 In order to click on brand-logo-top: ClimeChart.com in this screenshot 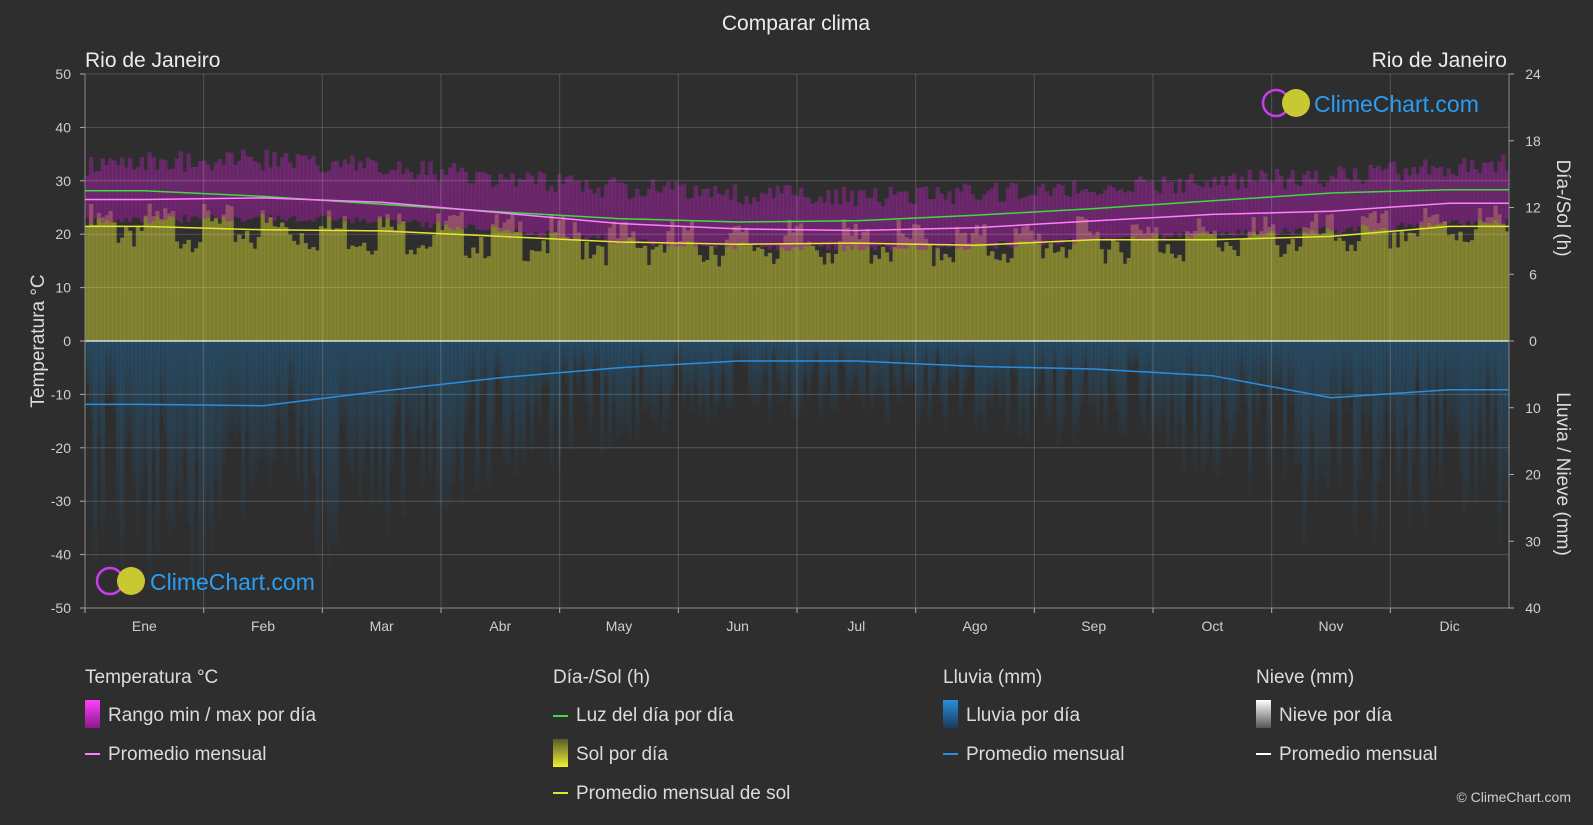, I will do `click(1370, 103)`.